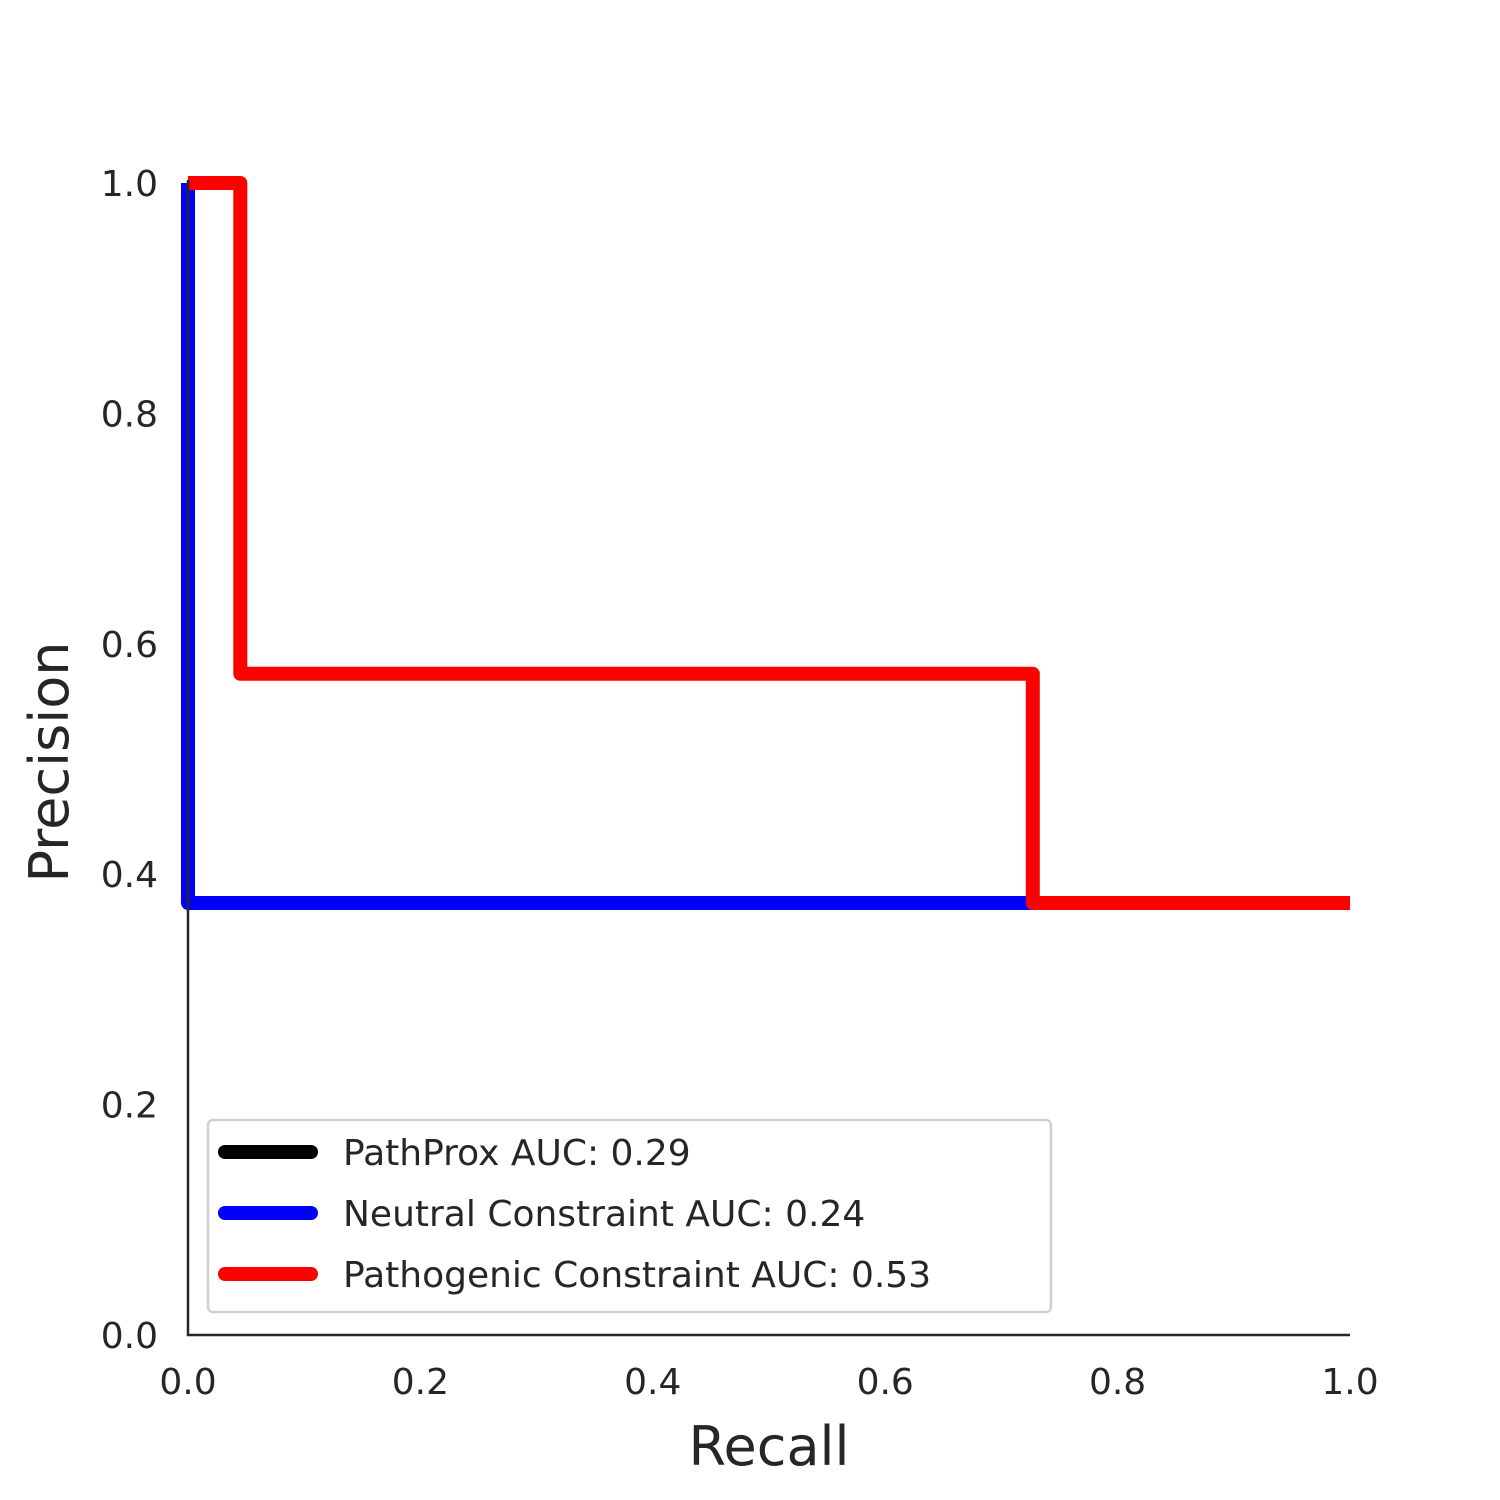 The width and height of the screenshot is (1500, 1500). Describe the element at coordinates (1349, 1382) in the screenshot. I see `x-tick-label: 1.0` at that location.